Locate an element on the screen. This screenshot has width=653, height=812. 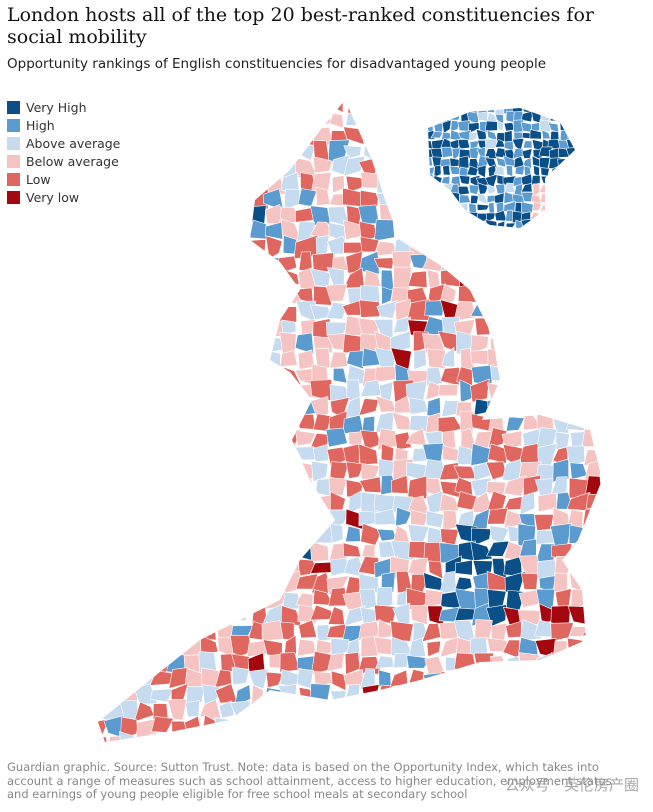
legend-label: Very low is located at coordinates (53, 197).